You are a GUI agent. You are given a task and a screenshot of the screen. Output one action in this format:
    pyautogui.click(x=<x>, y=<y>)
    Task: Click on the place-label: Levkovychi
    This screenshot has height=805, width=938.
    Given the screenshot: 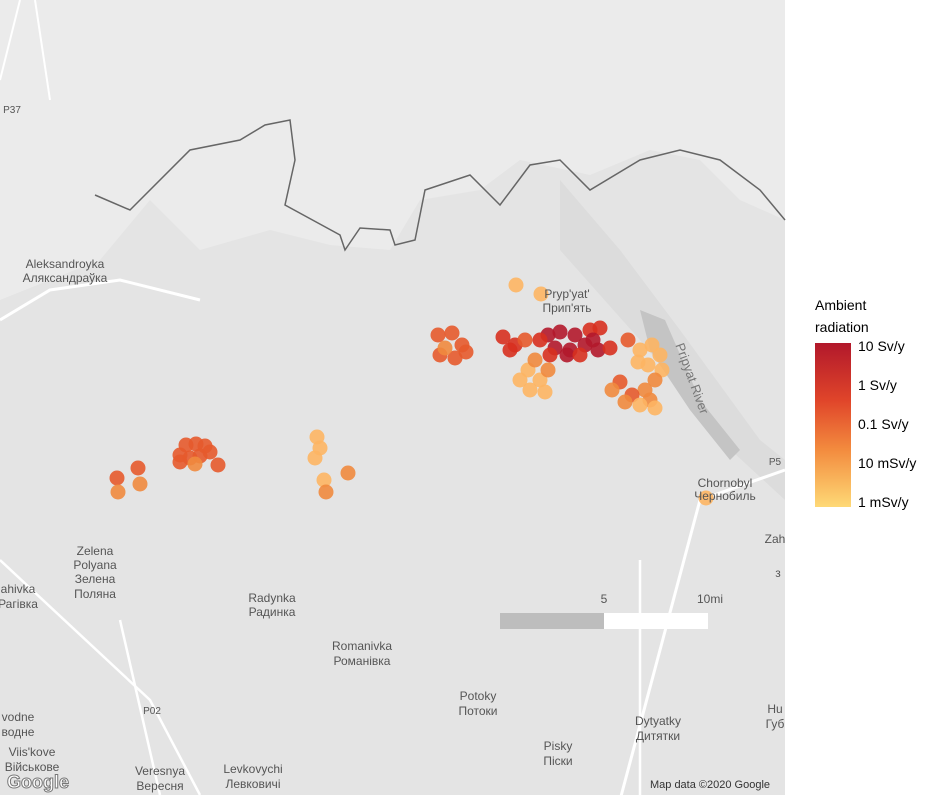 What is the action you would take?
    pyautogui.click(x=252, y=769)
    